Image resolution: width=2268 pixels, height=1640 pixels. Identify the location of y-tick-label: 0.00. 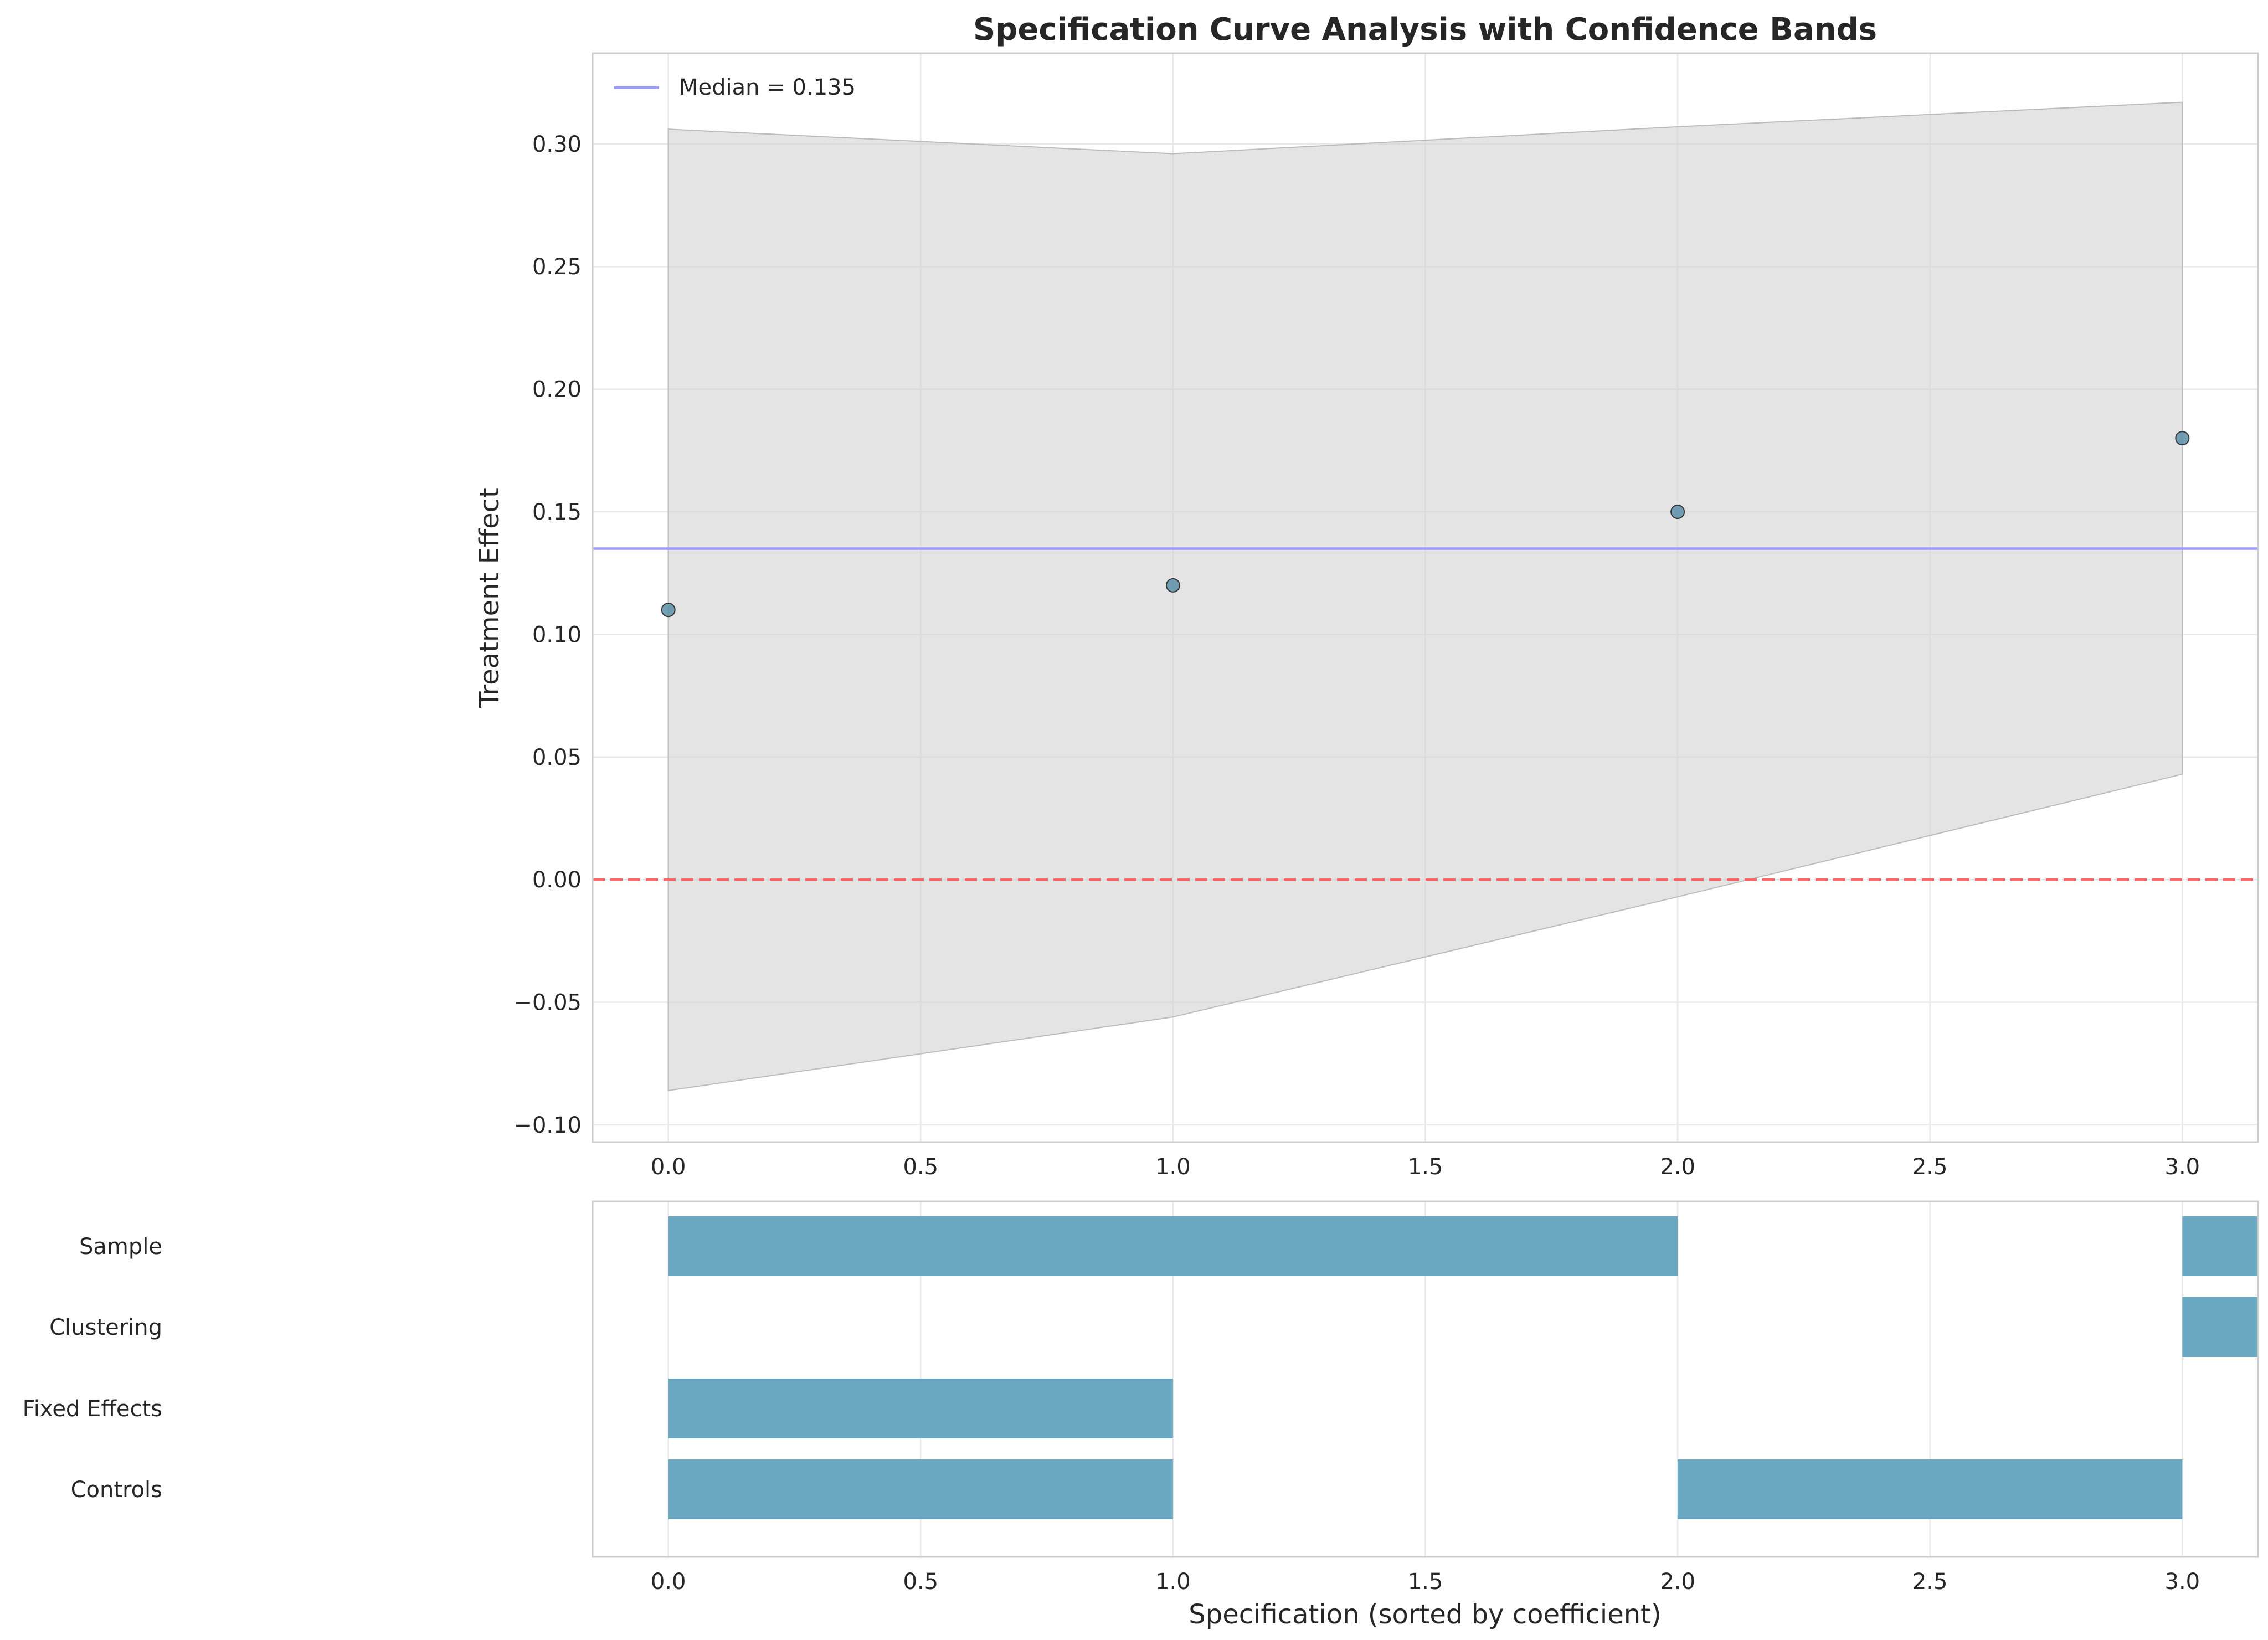
(557, 880).